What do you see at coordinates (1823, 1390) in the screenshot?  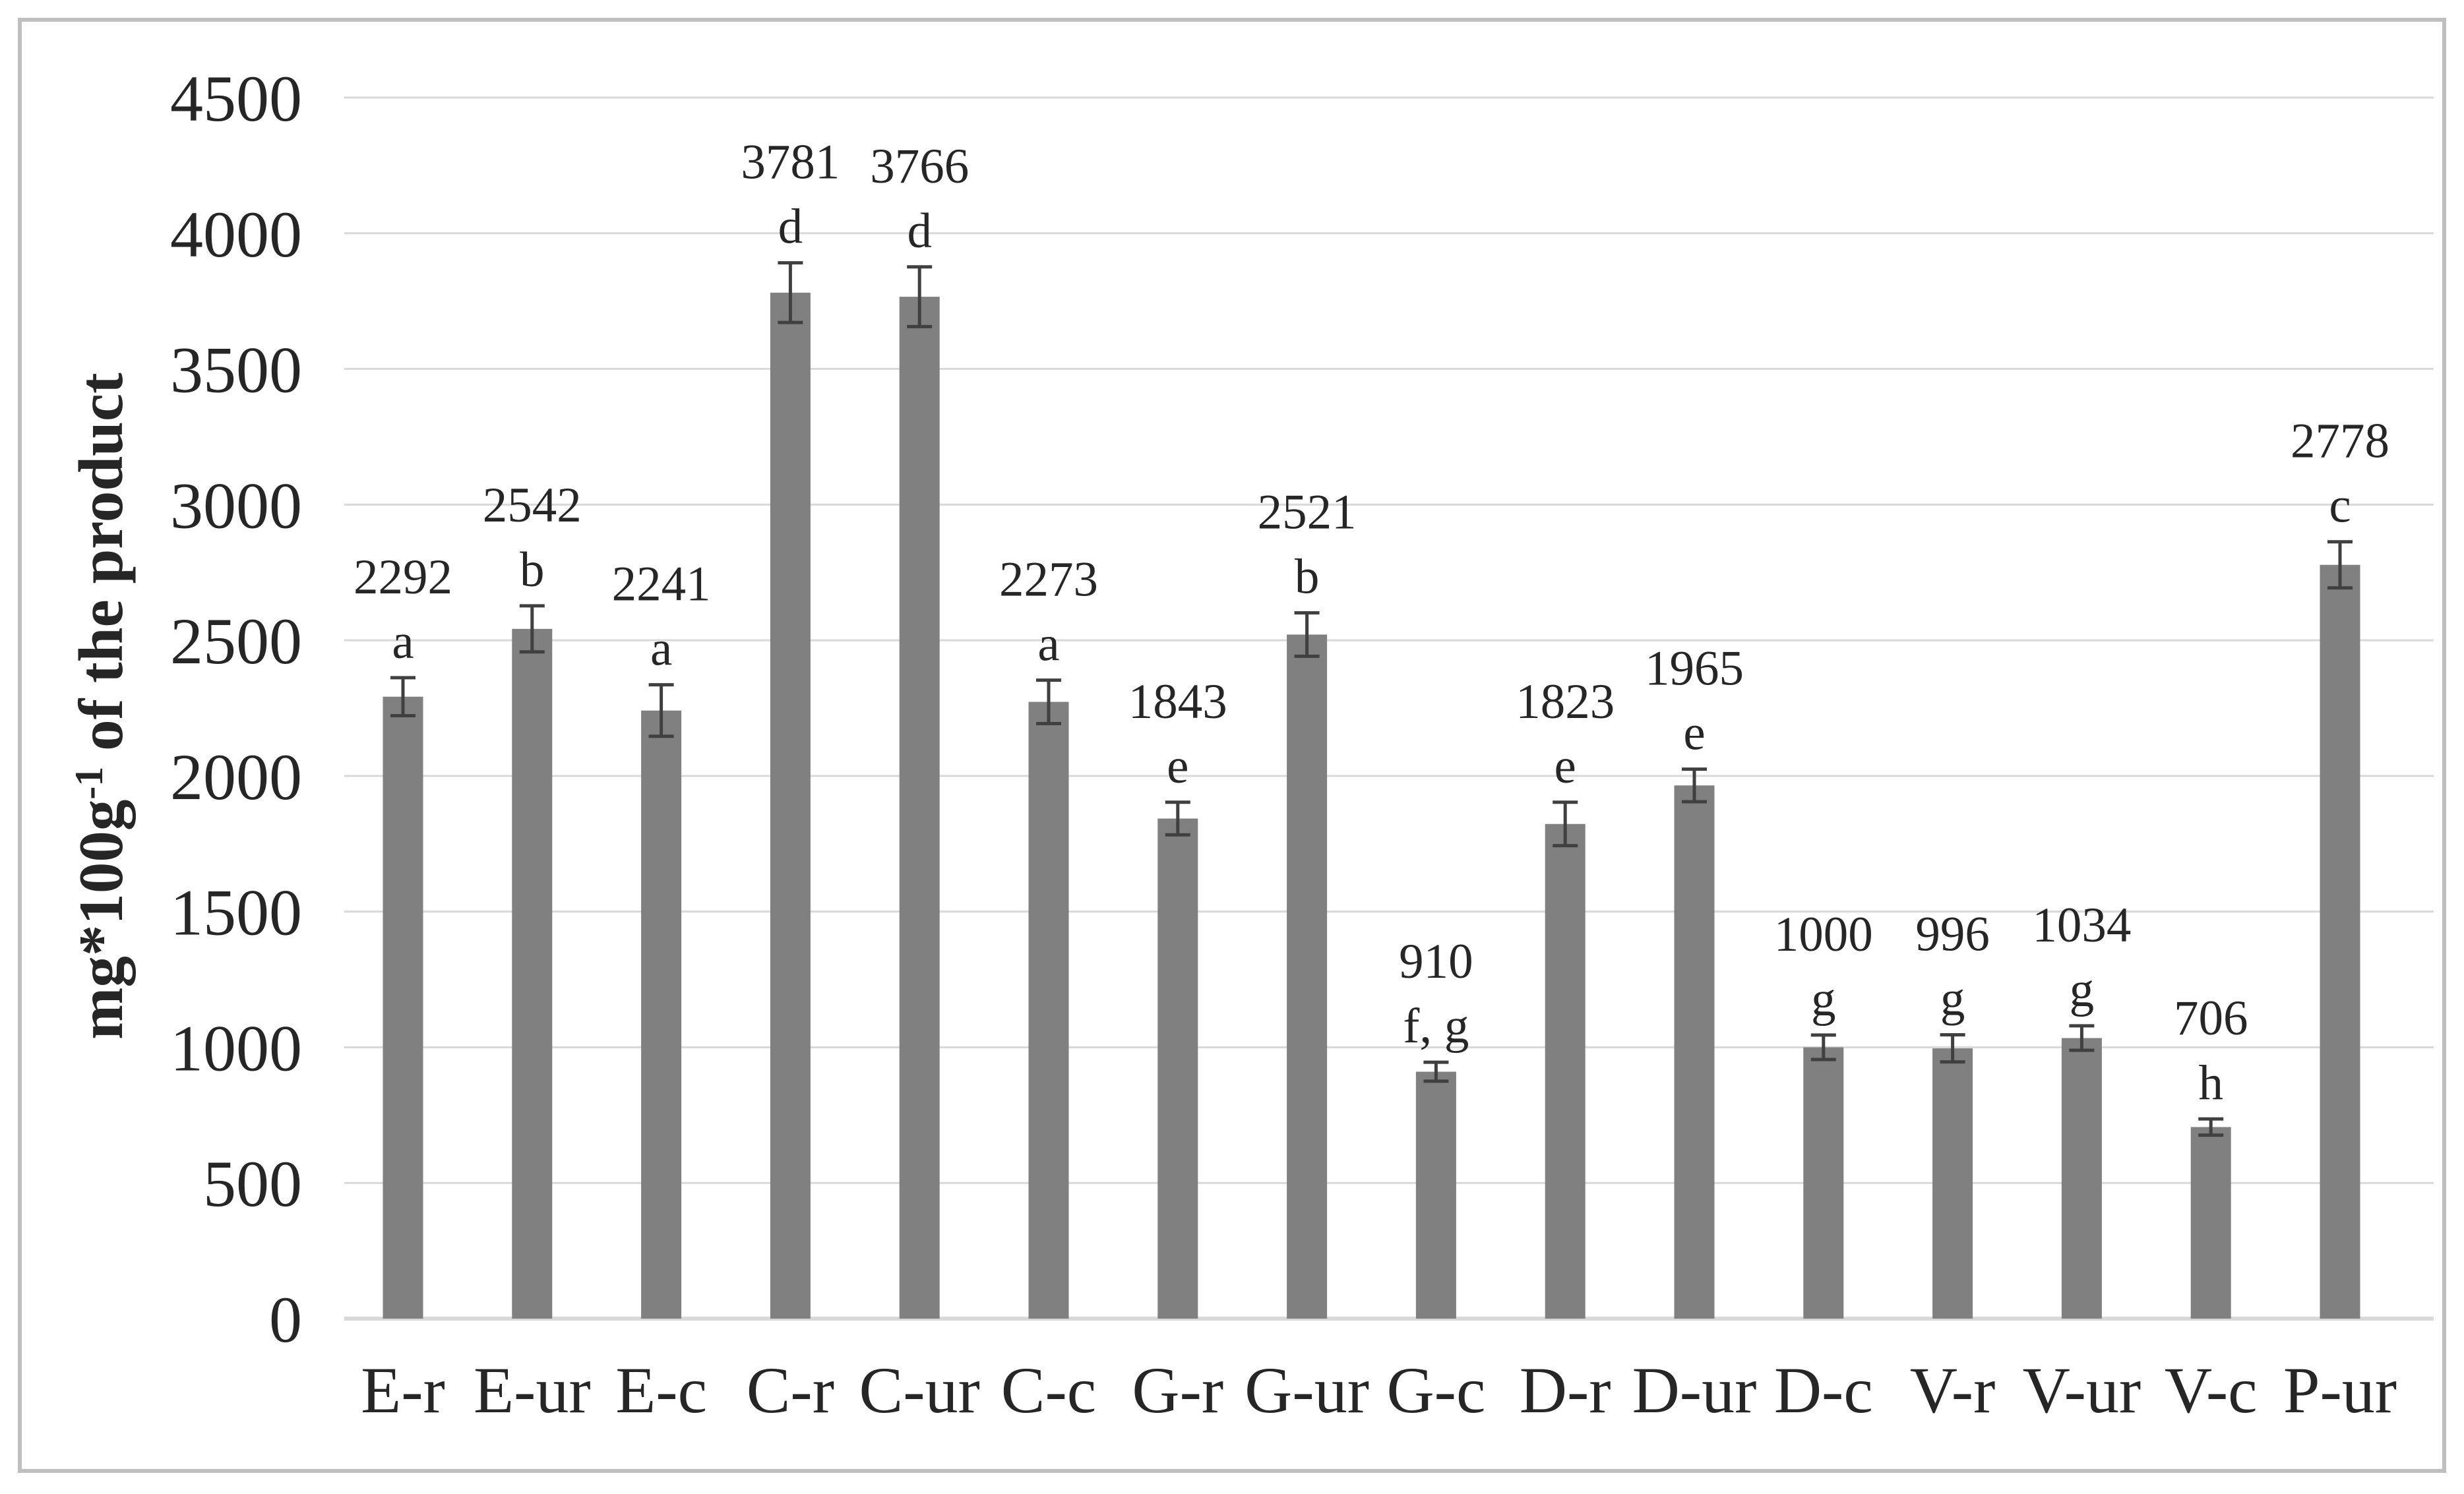 I see `category-label-D-c: D-c` at bounding box center [1823, 1390].